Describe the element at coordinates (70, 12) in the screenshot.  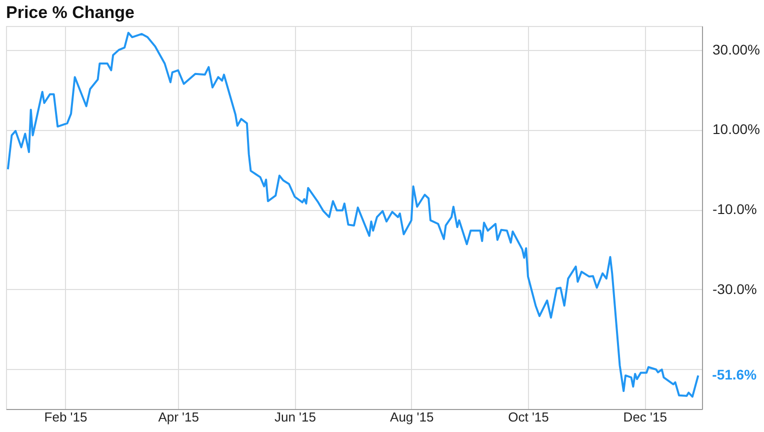
I see `chart-title: Price % Change` at that location.